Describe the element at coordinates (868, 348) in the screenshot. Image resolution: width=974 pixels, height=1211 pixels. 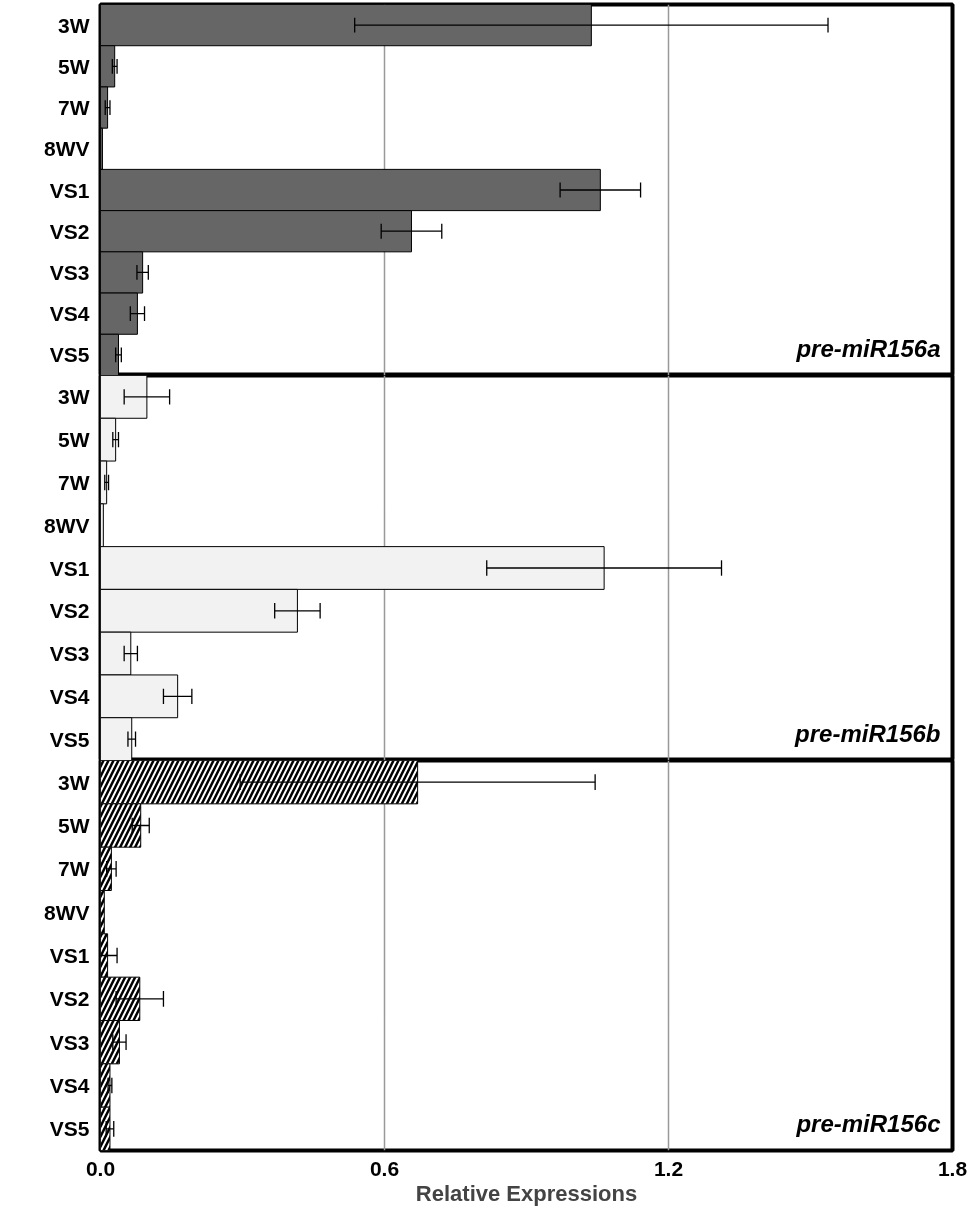
I see `annotation: pre-miR156a` at that location.